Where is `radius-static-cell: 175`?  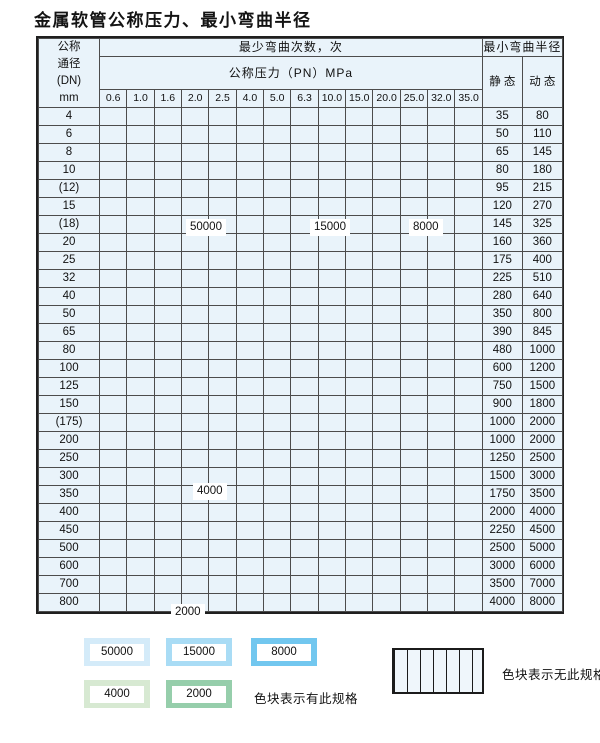
radius-static-cell: 175 is located at coordinates (502, 260).